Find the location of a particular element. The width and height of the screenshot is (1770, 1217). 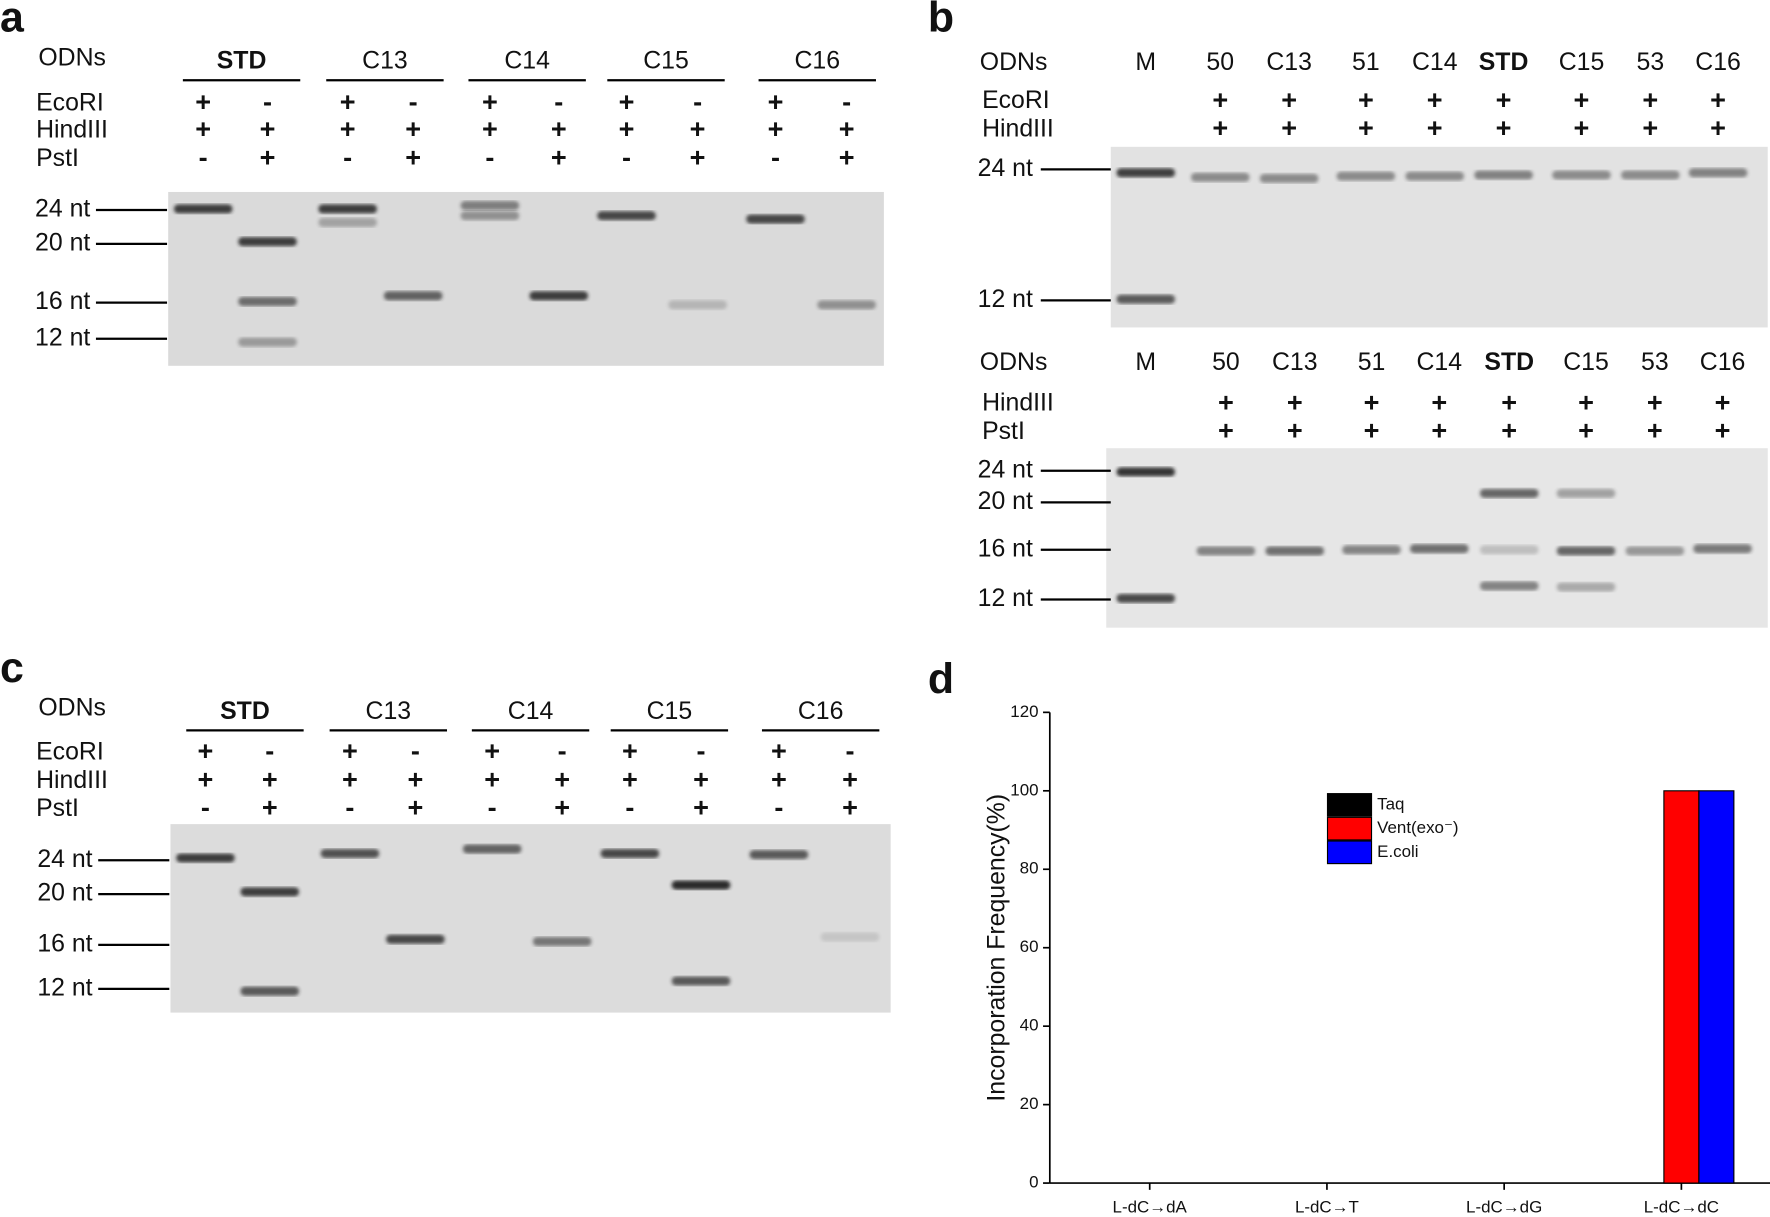

lane-label: 51 is located at coordinates (1372, 362).